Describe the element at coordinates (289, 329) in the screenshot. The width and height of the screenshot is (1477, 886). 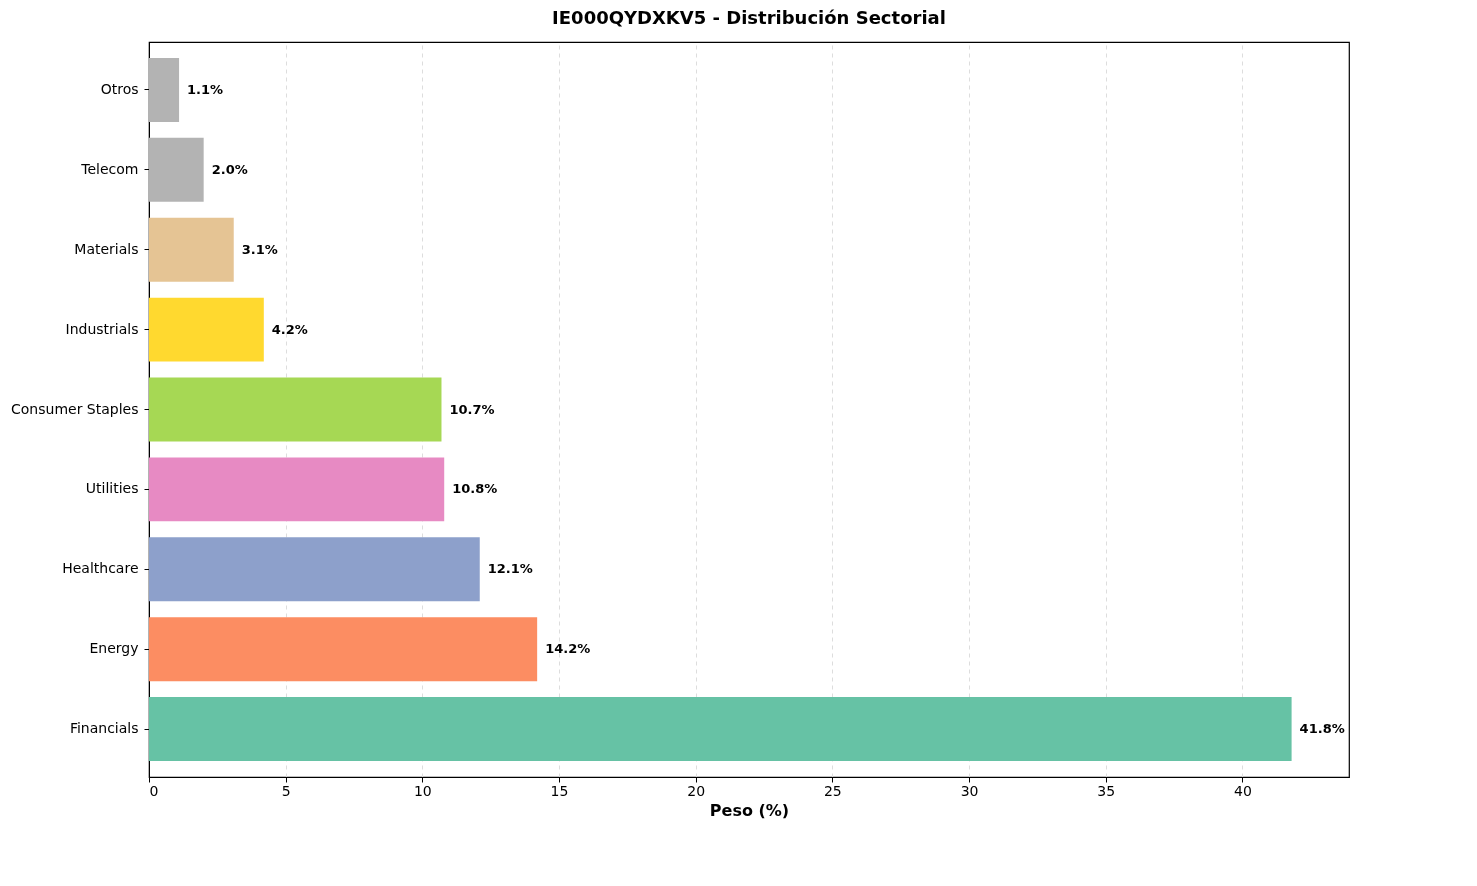
I see `data-label: 4.2%` at that location.